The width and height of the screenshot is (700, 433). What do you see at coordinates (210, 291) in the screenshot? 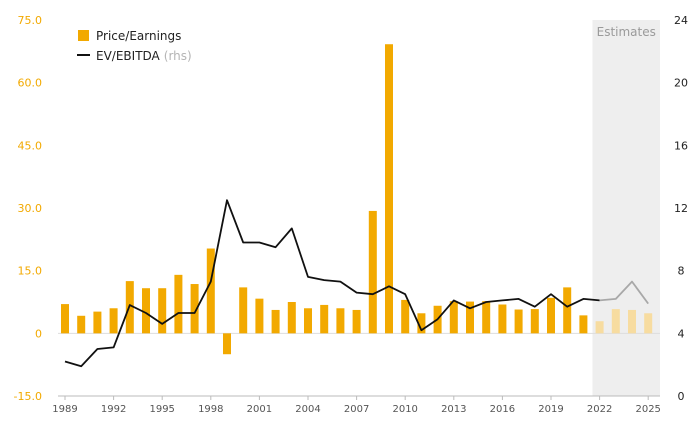
I see `bar-price-earnings-1998` at bounding box center [210, 291].